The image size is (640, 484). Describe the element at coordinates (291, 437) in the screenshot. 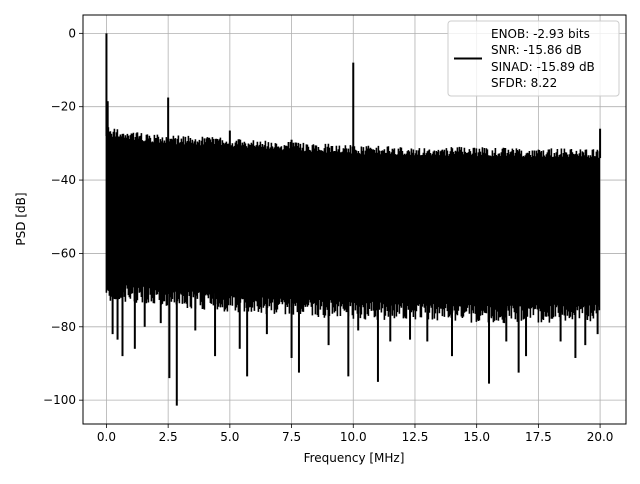

I see `x-tick-label: 7.5` at that location.